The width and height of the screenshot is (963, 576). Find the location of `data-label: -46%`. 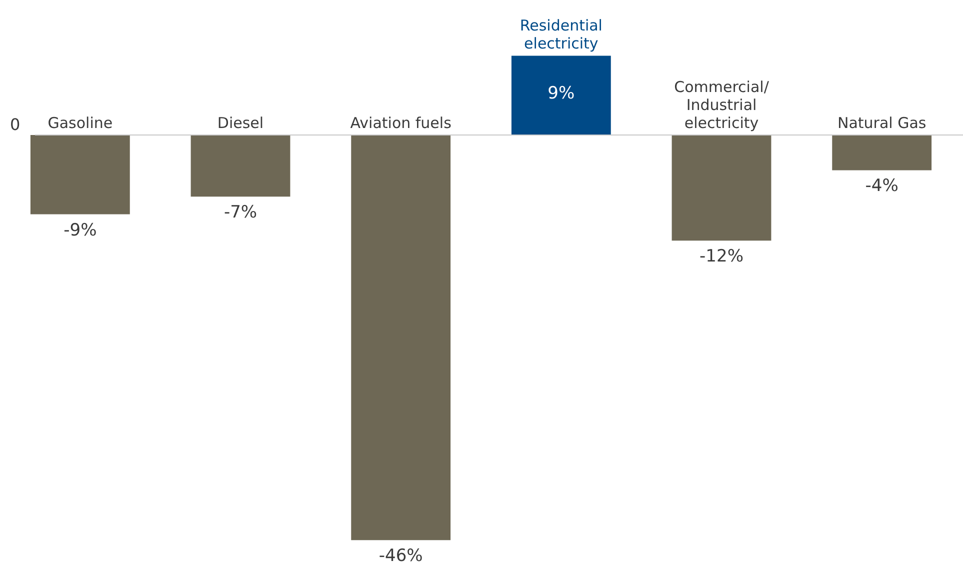

data-label: -46% is located at coordinates (400, 556).